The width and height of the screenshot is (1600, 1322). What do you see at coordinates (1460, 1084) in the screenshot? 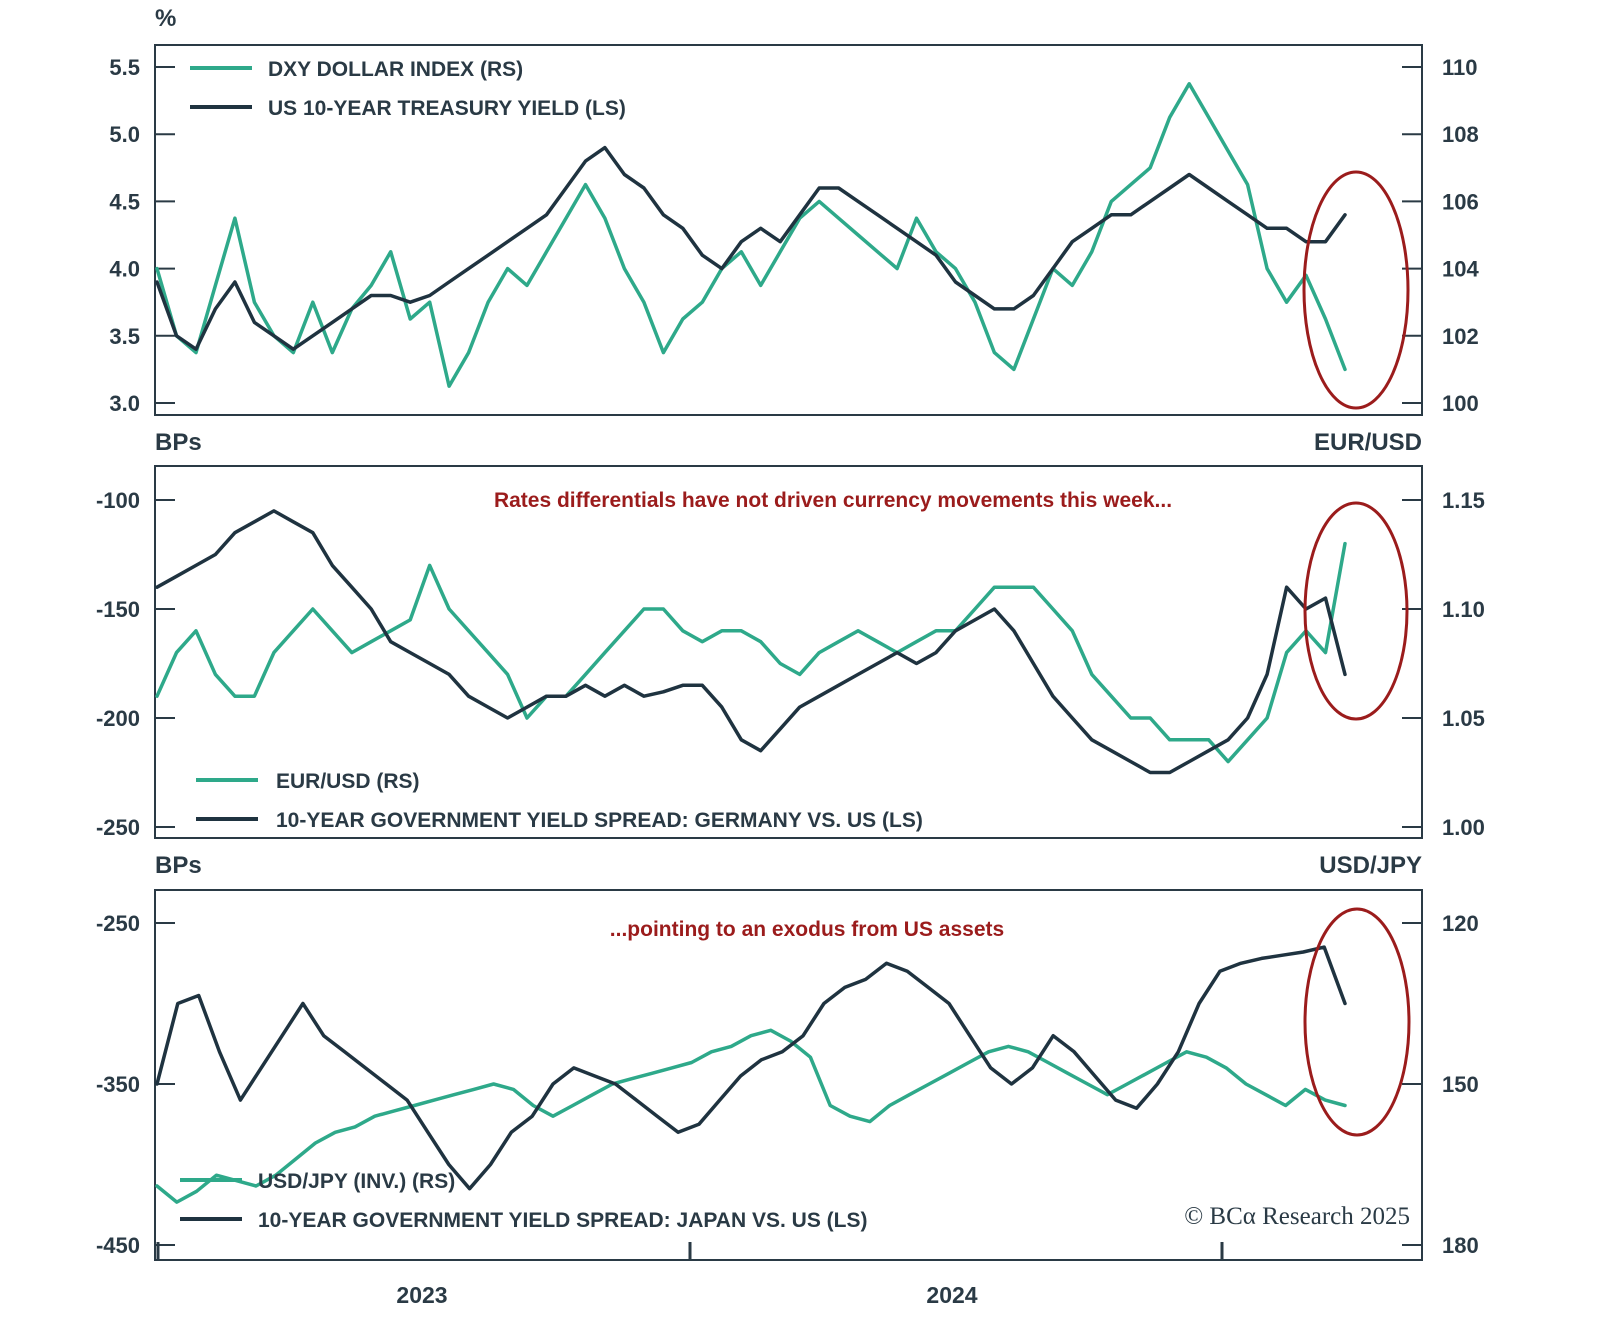
I see `right-tick-label: 150` at bounding box center [1460, 1084].